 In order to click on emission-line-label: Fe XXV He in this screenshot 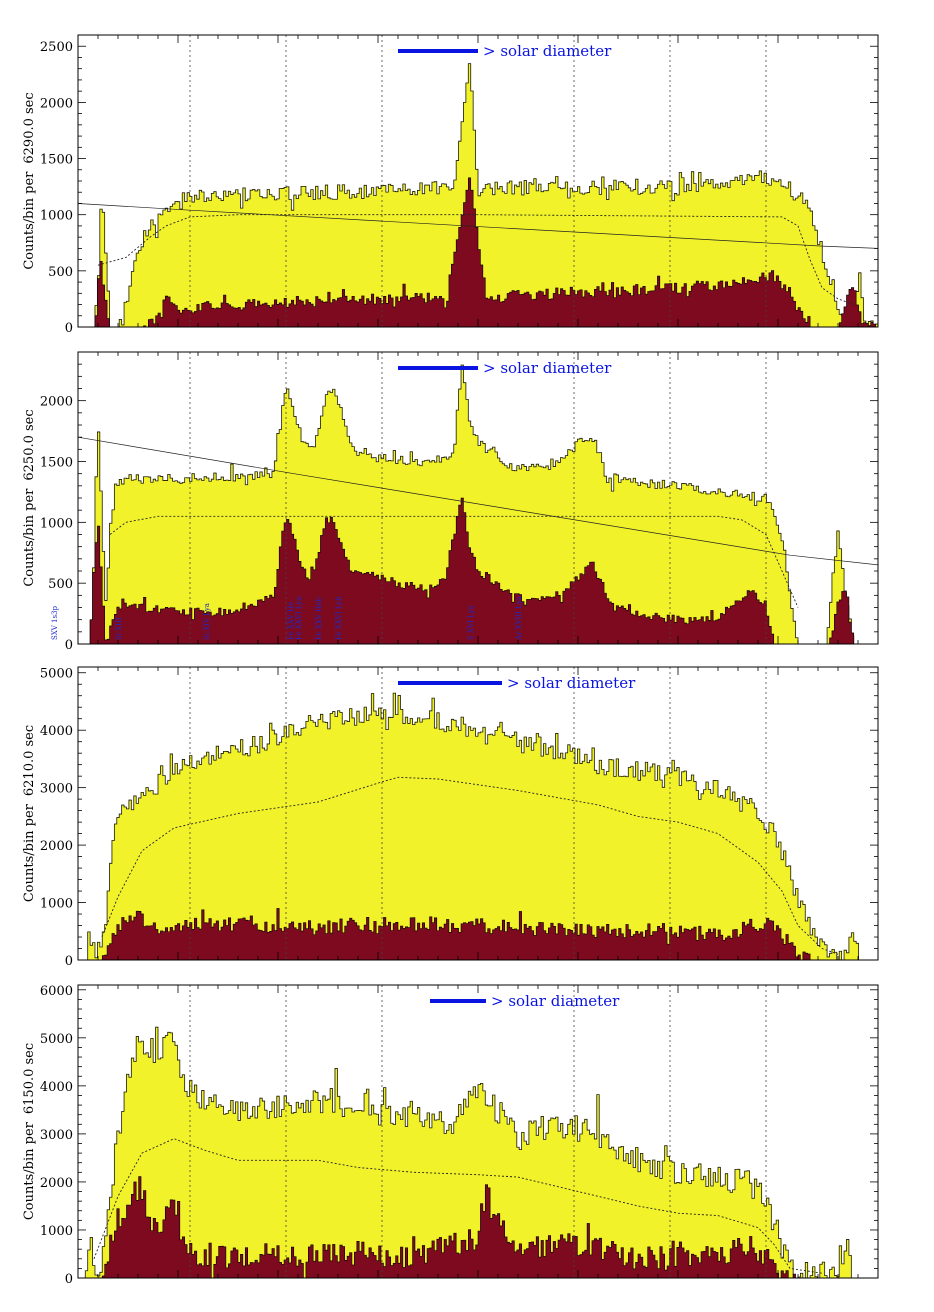, I will do `click(291, 621)`.